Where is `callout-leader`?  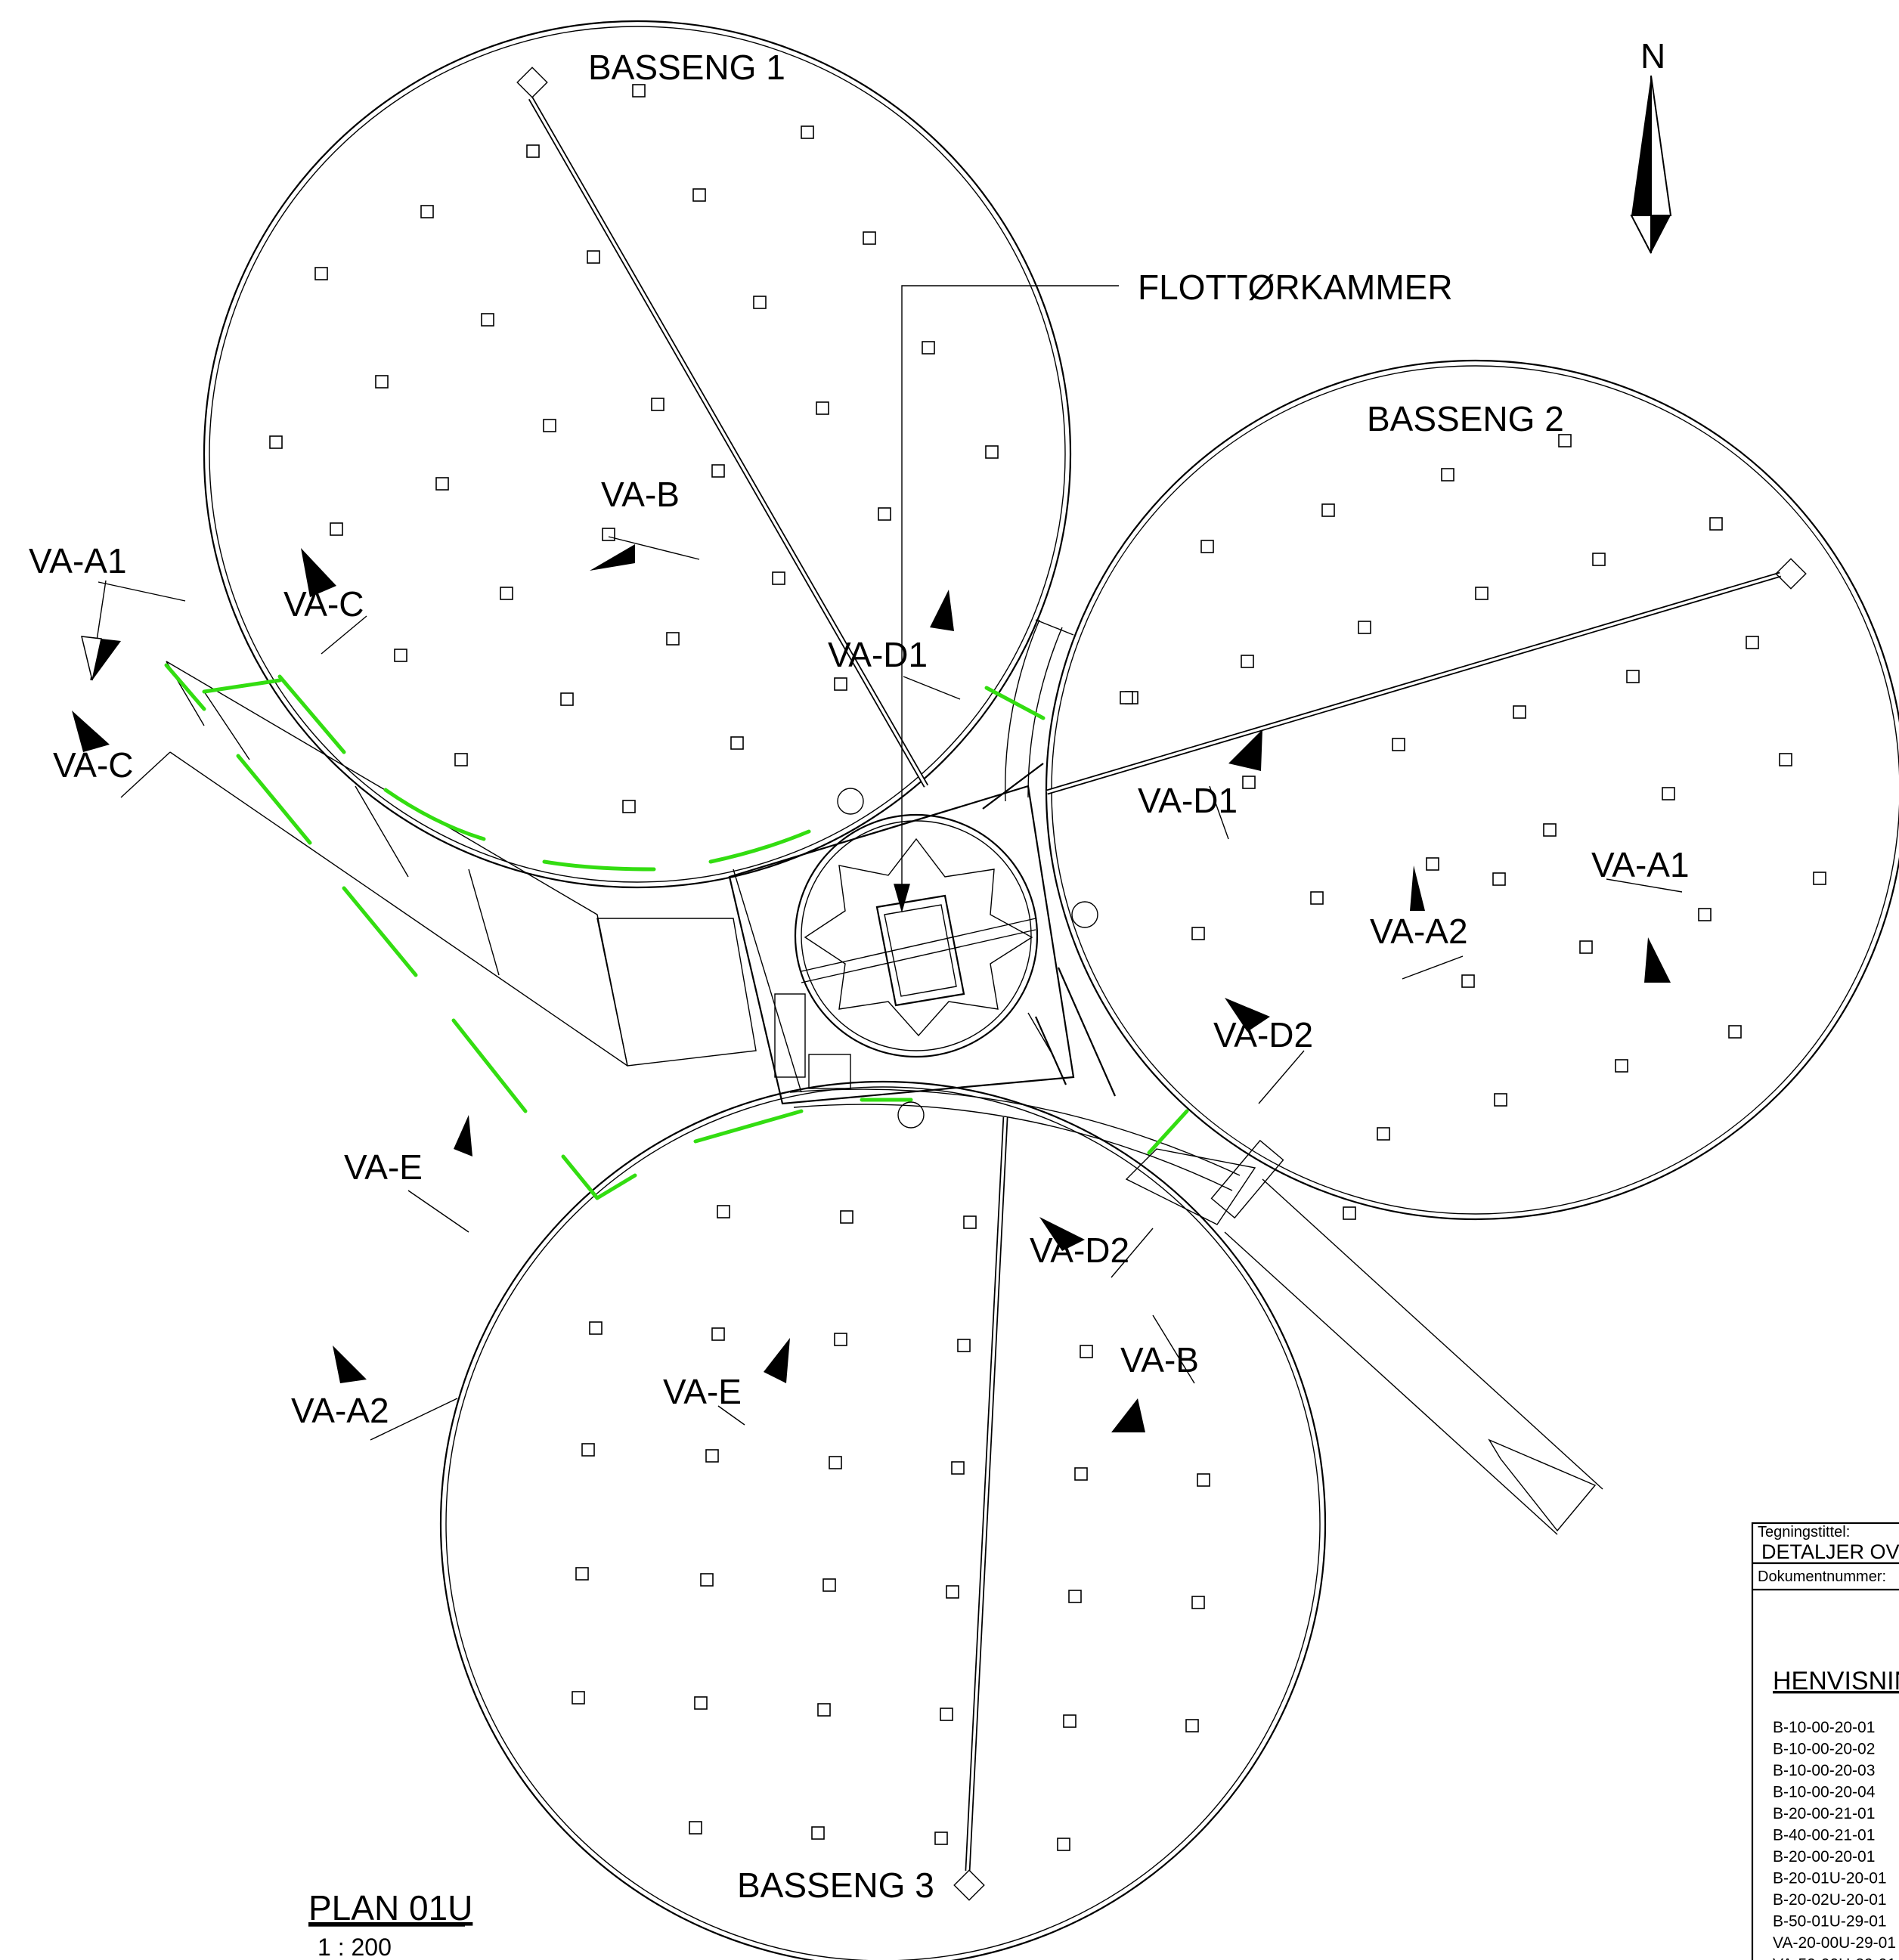
callout-leader is located at coordinates (1007, 599).